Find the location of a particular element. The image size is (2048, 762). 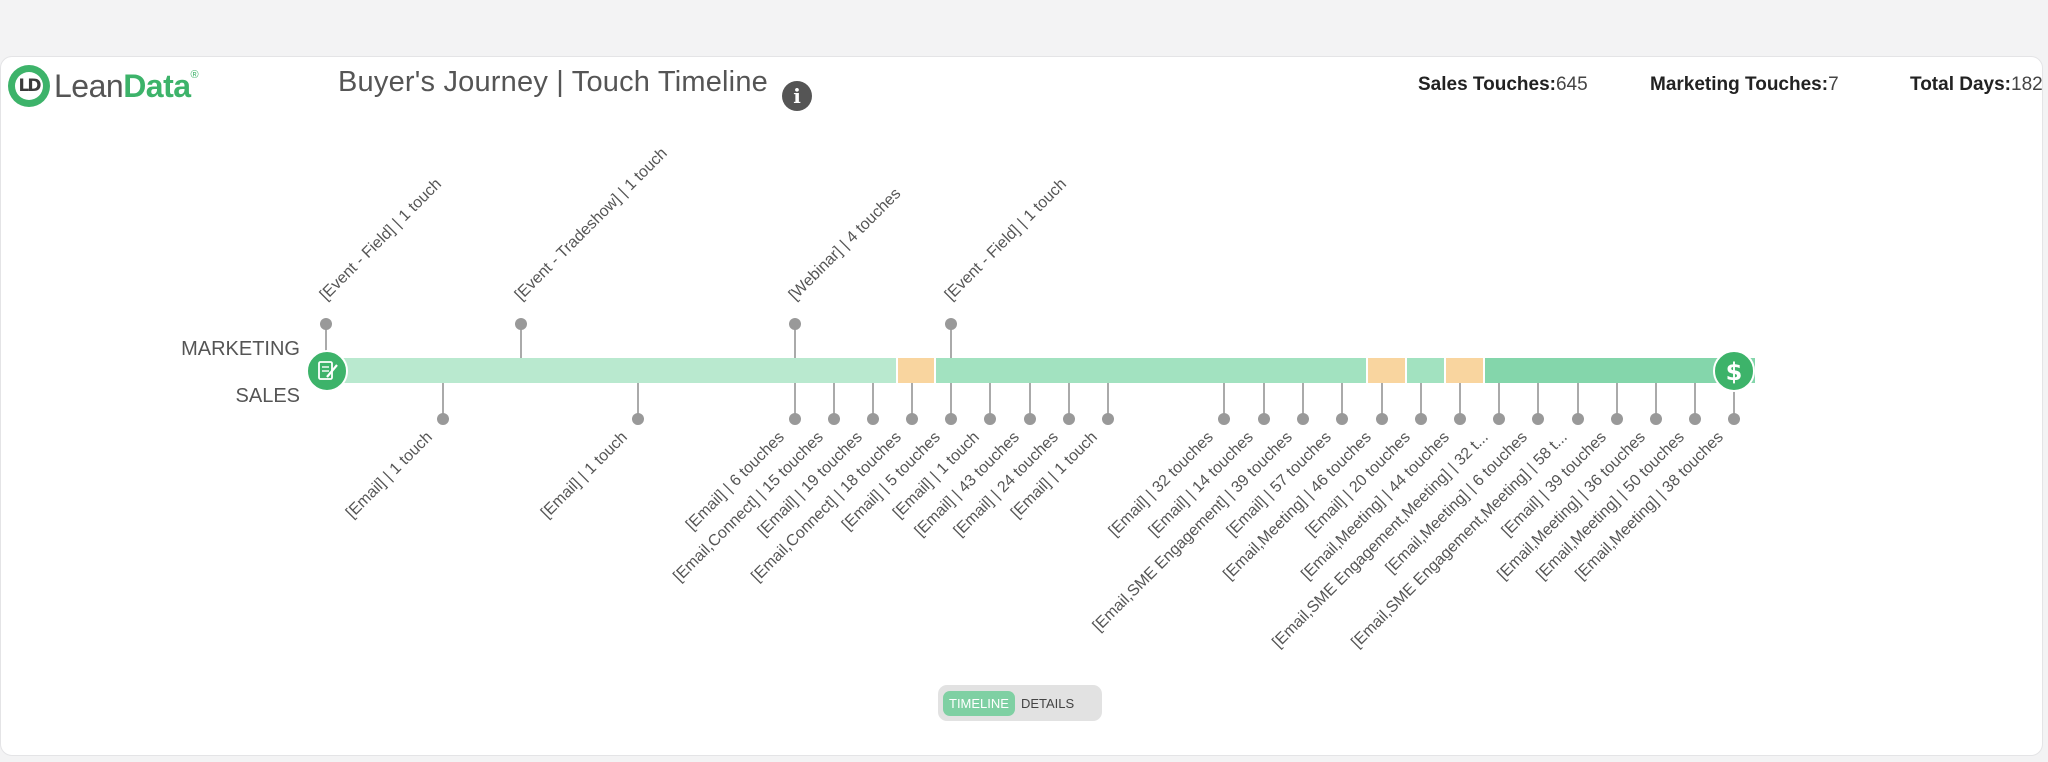

timeline-bar is located at coordinates (1041, 370).